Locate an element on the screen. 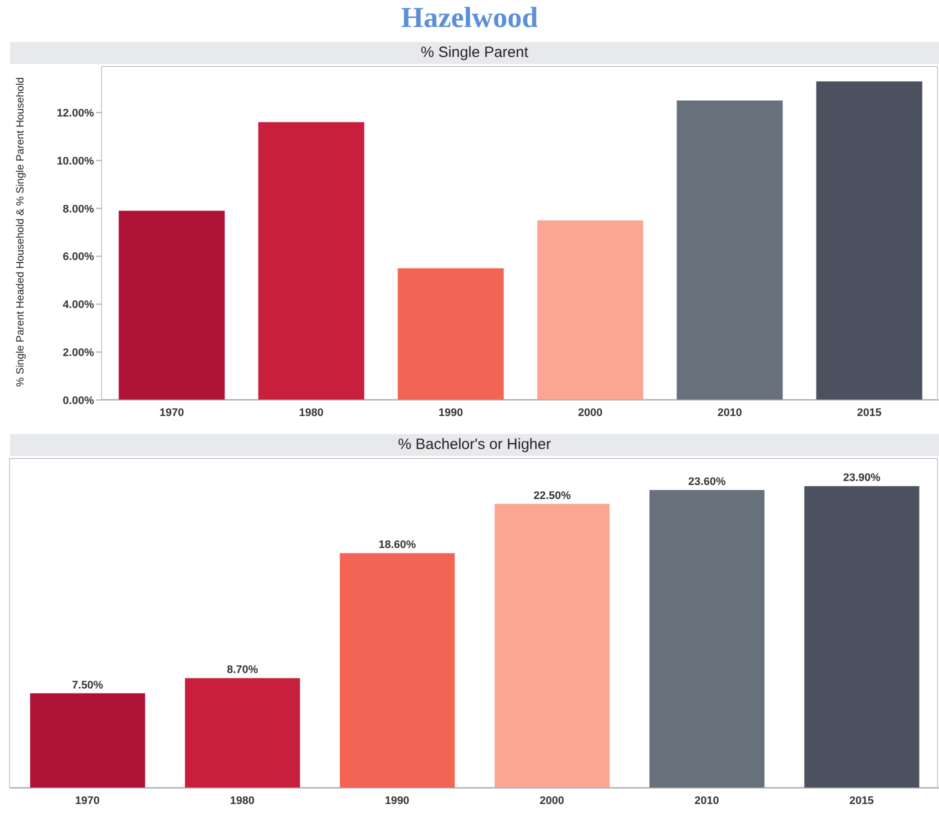  chart-subtitle: % Single Parent is located at coordinates (474, 53).